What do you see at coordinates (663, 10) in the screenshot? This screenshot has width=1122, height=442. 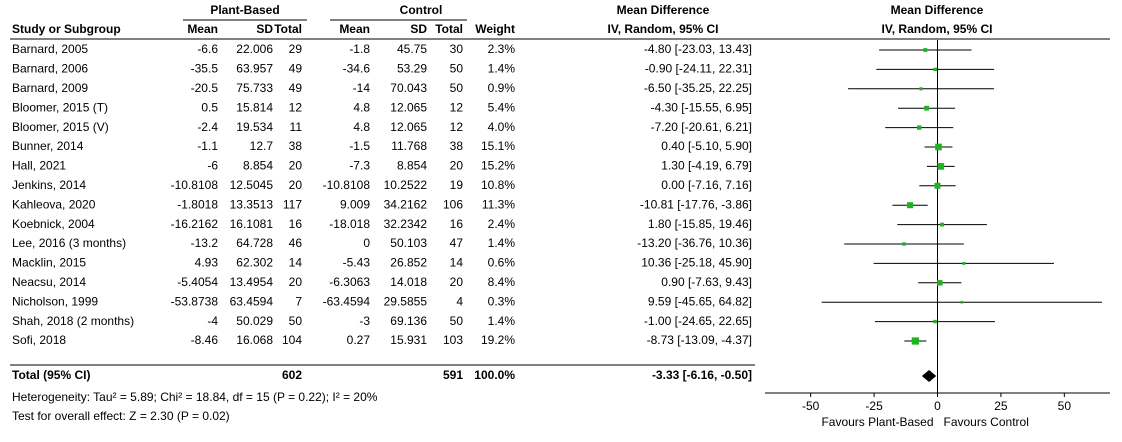 I see `group-header: Mean Difference` at bounding box center [663, 10].